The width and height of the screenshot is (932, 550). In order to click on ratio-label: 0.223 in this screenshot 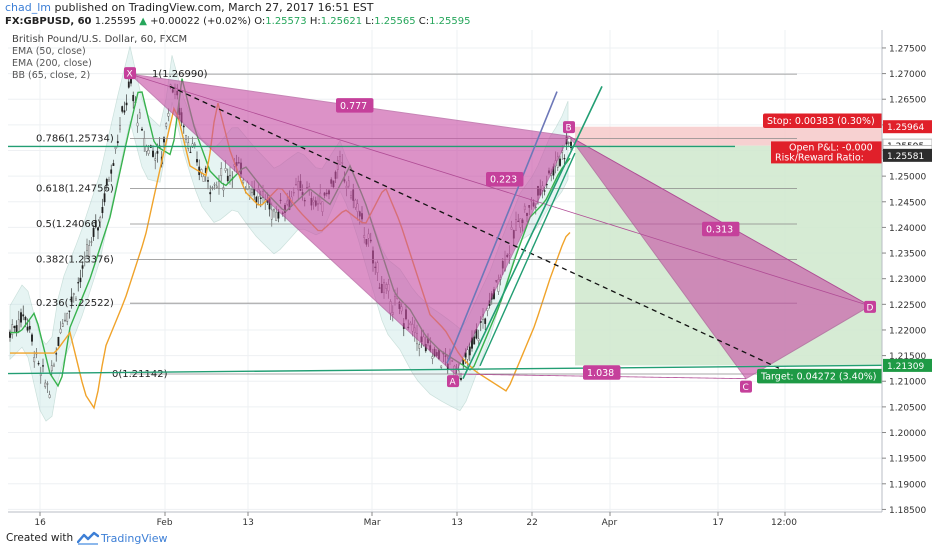, I will do `click(505, 179)`.